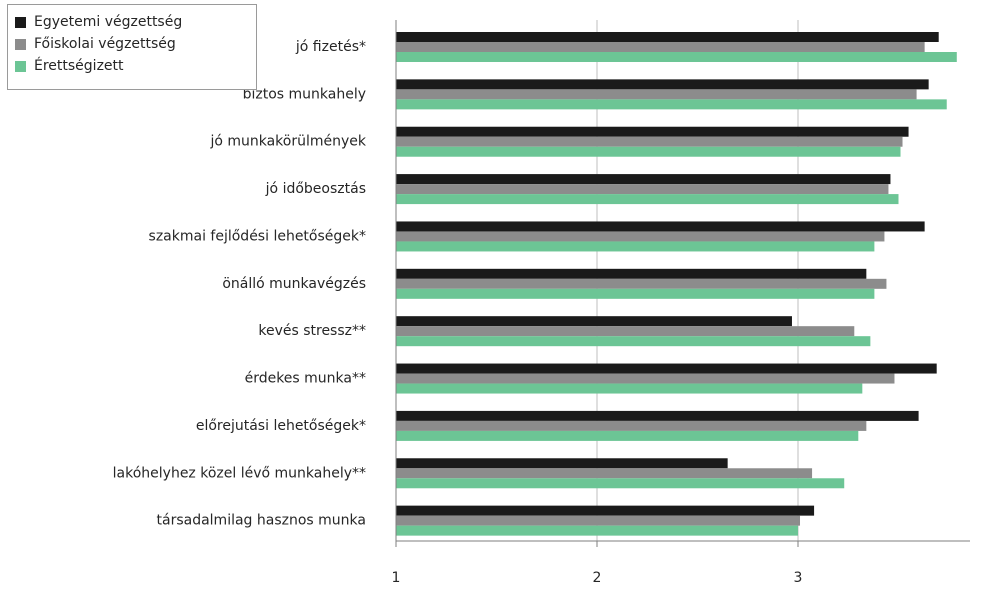 Image resolution: width=984 pixels, height=591 pixels. Describe the element at coordinates (396, 578) in the screenshot. I see `x-tick-label: 1` at that location.